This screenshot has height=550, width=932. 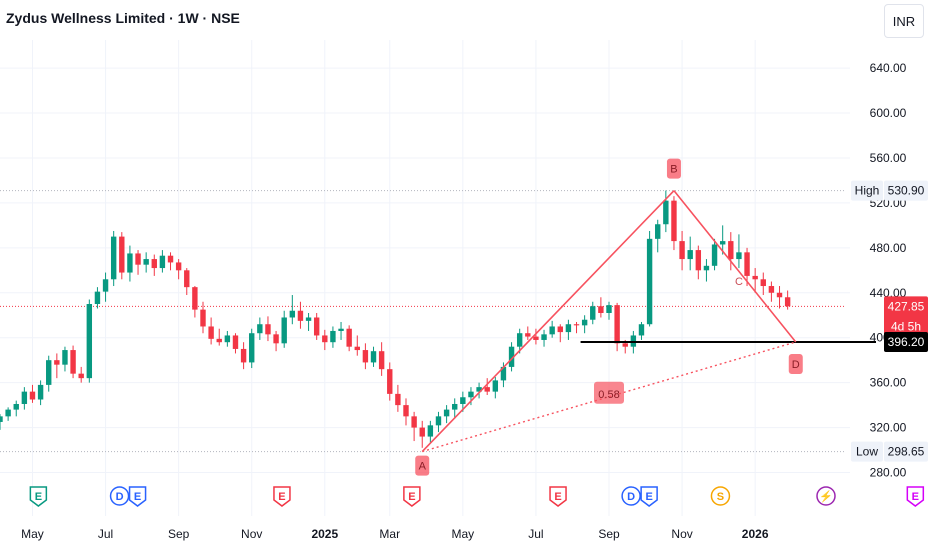 I want to click on pattern-point-d-box, so click(x=795, y=363).